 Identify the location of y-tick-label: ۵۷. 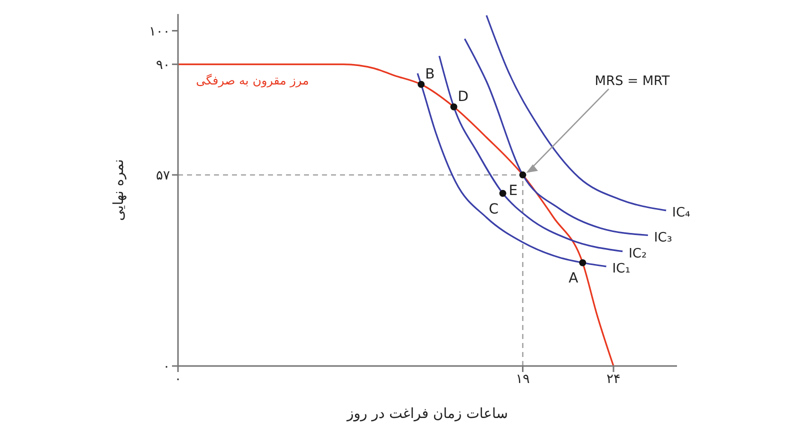
(163, 176).